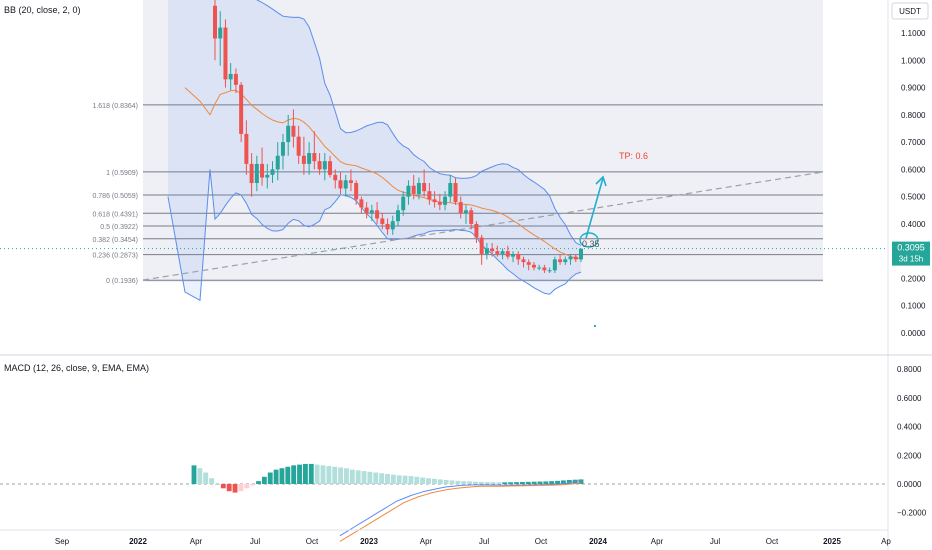 The width and height of the screenshot is (932, 550). What do you see at coordinates (76, 368) in the screenshot?
I see `macd-indicator-label: MACD (12, 26, close, 9, EMA, EMA)` at bounding box center [76, 368].